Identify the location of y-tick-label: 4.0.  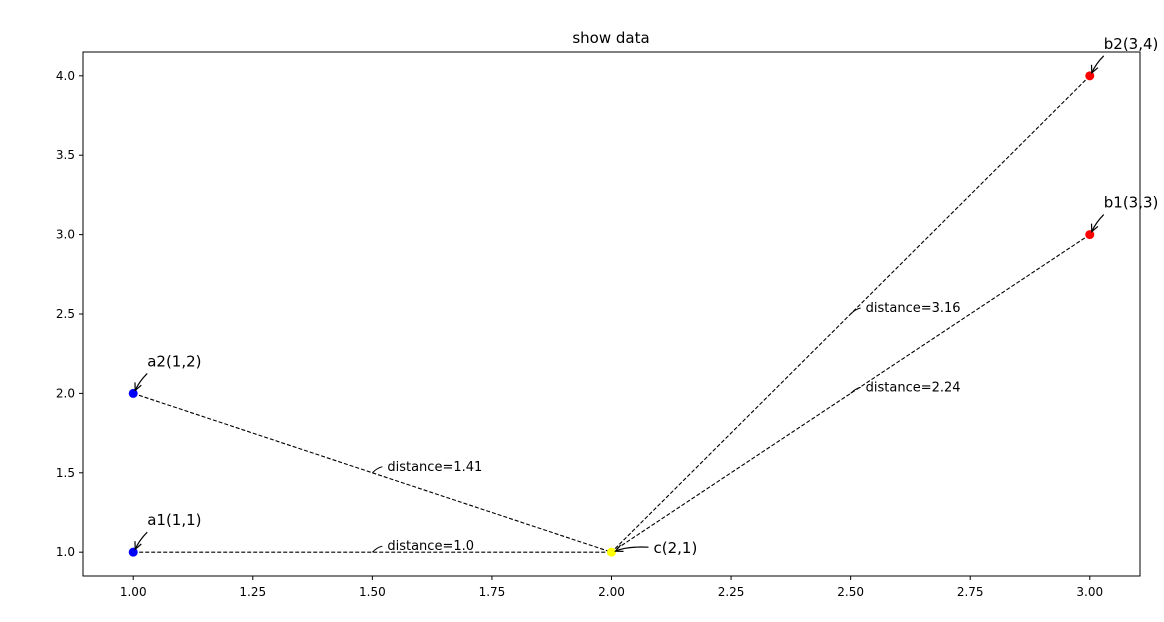
(65, 76).